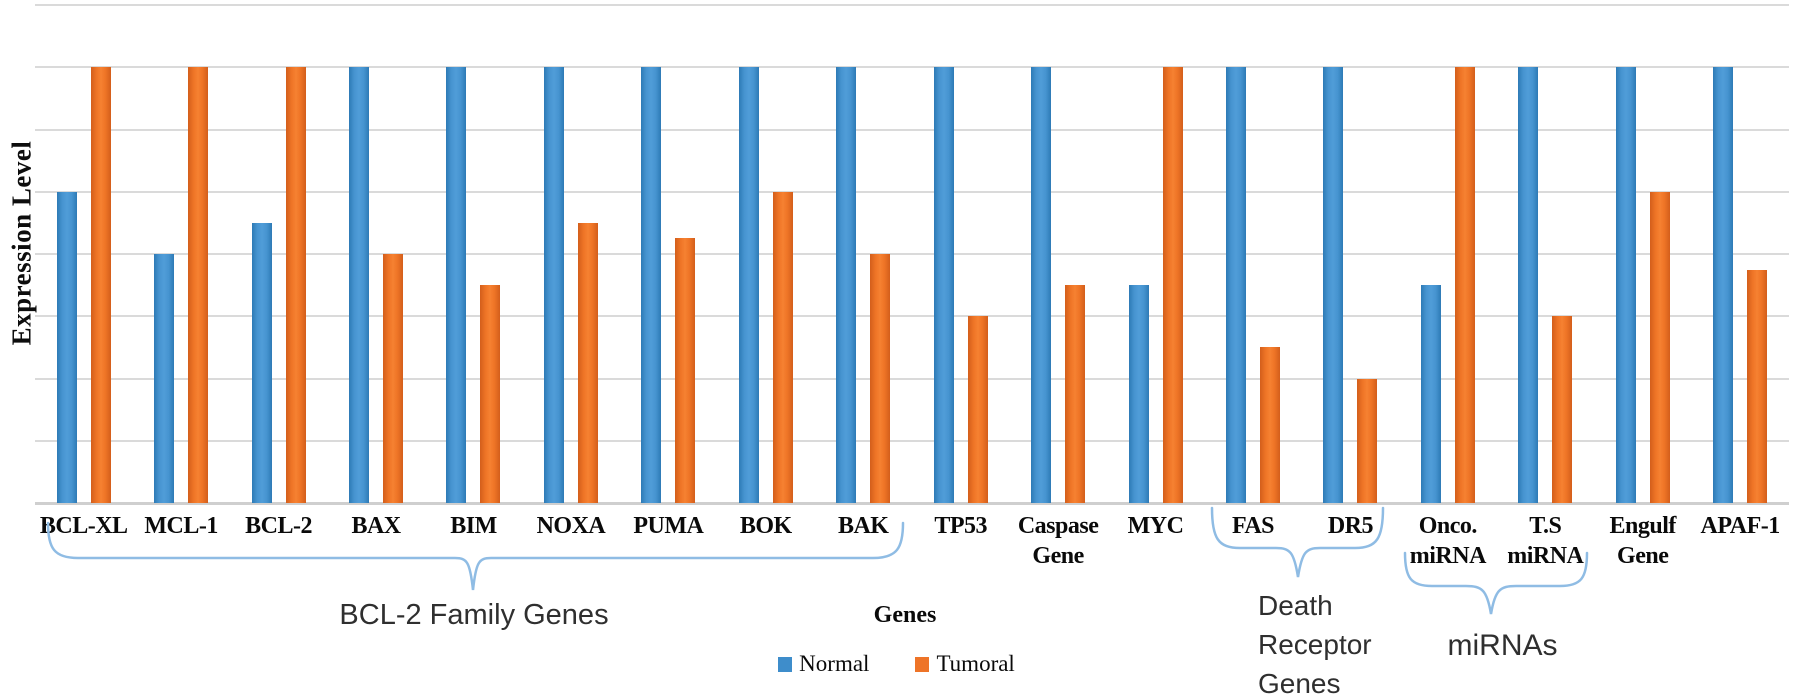  What do you see at coordinates (474, 615) in the screenshot?
I see `group-label-bcl2-family: BCL-2 Family Genes` at bounding box center [474, 615].